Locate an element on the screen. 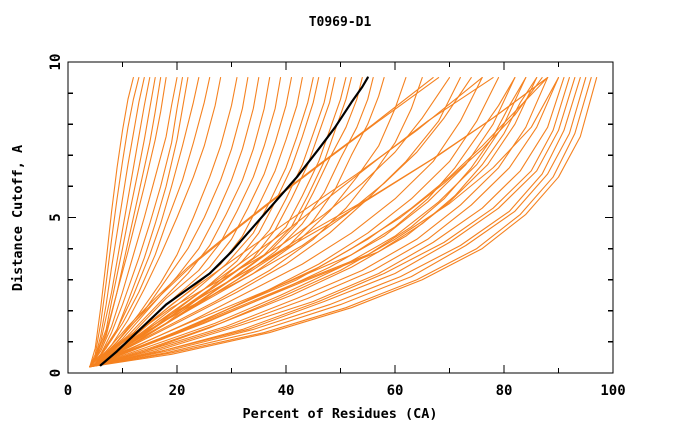 Image resolution: width=680 pixels, height=440 pixels. x-tick-label: 40 is located at coordinates (286, 391).